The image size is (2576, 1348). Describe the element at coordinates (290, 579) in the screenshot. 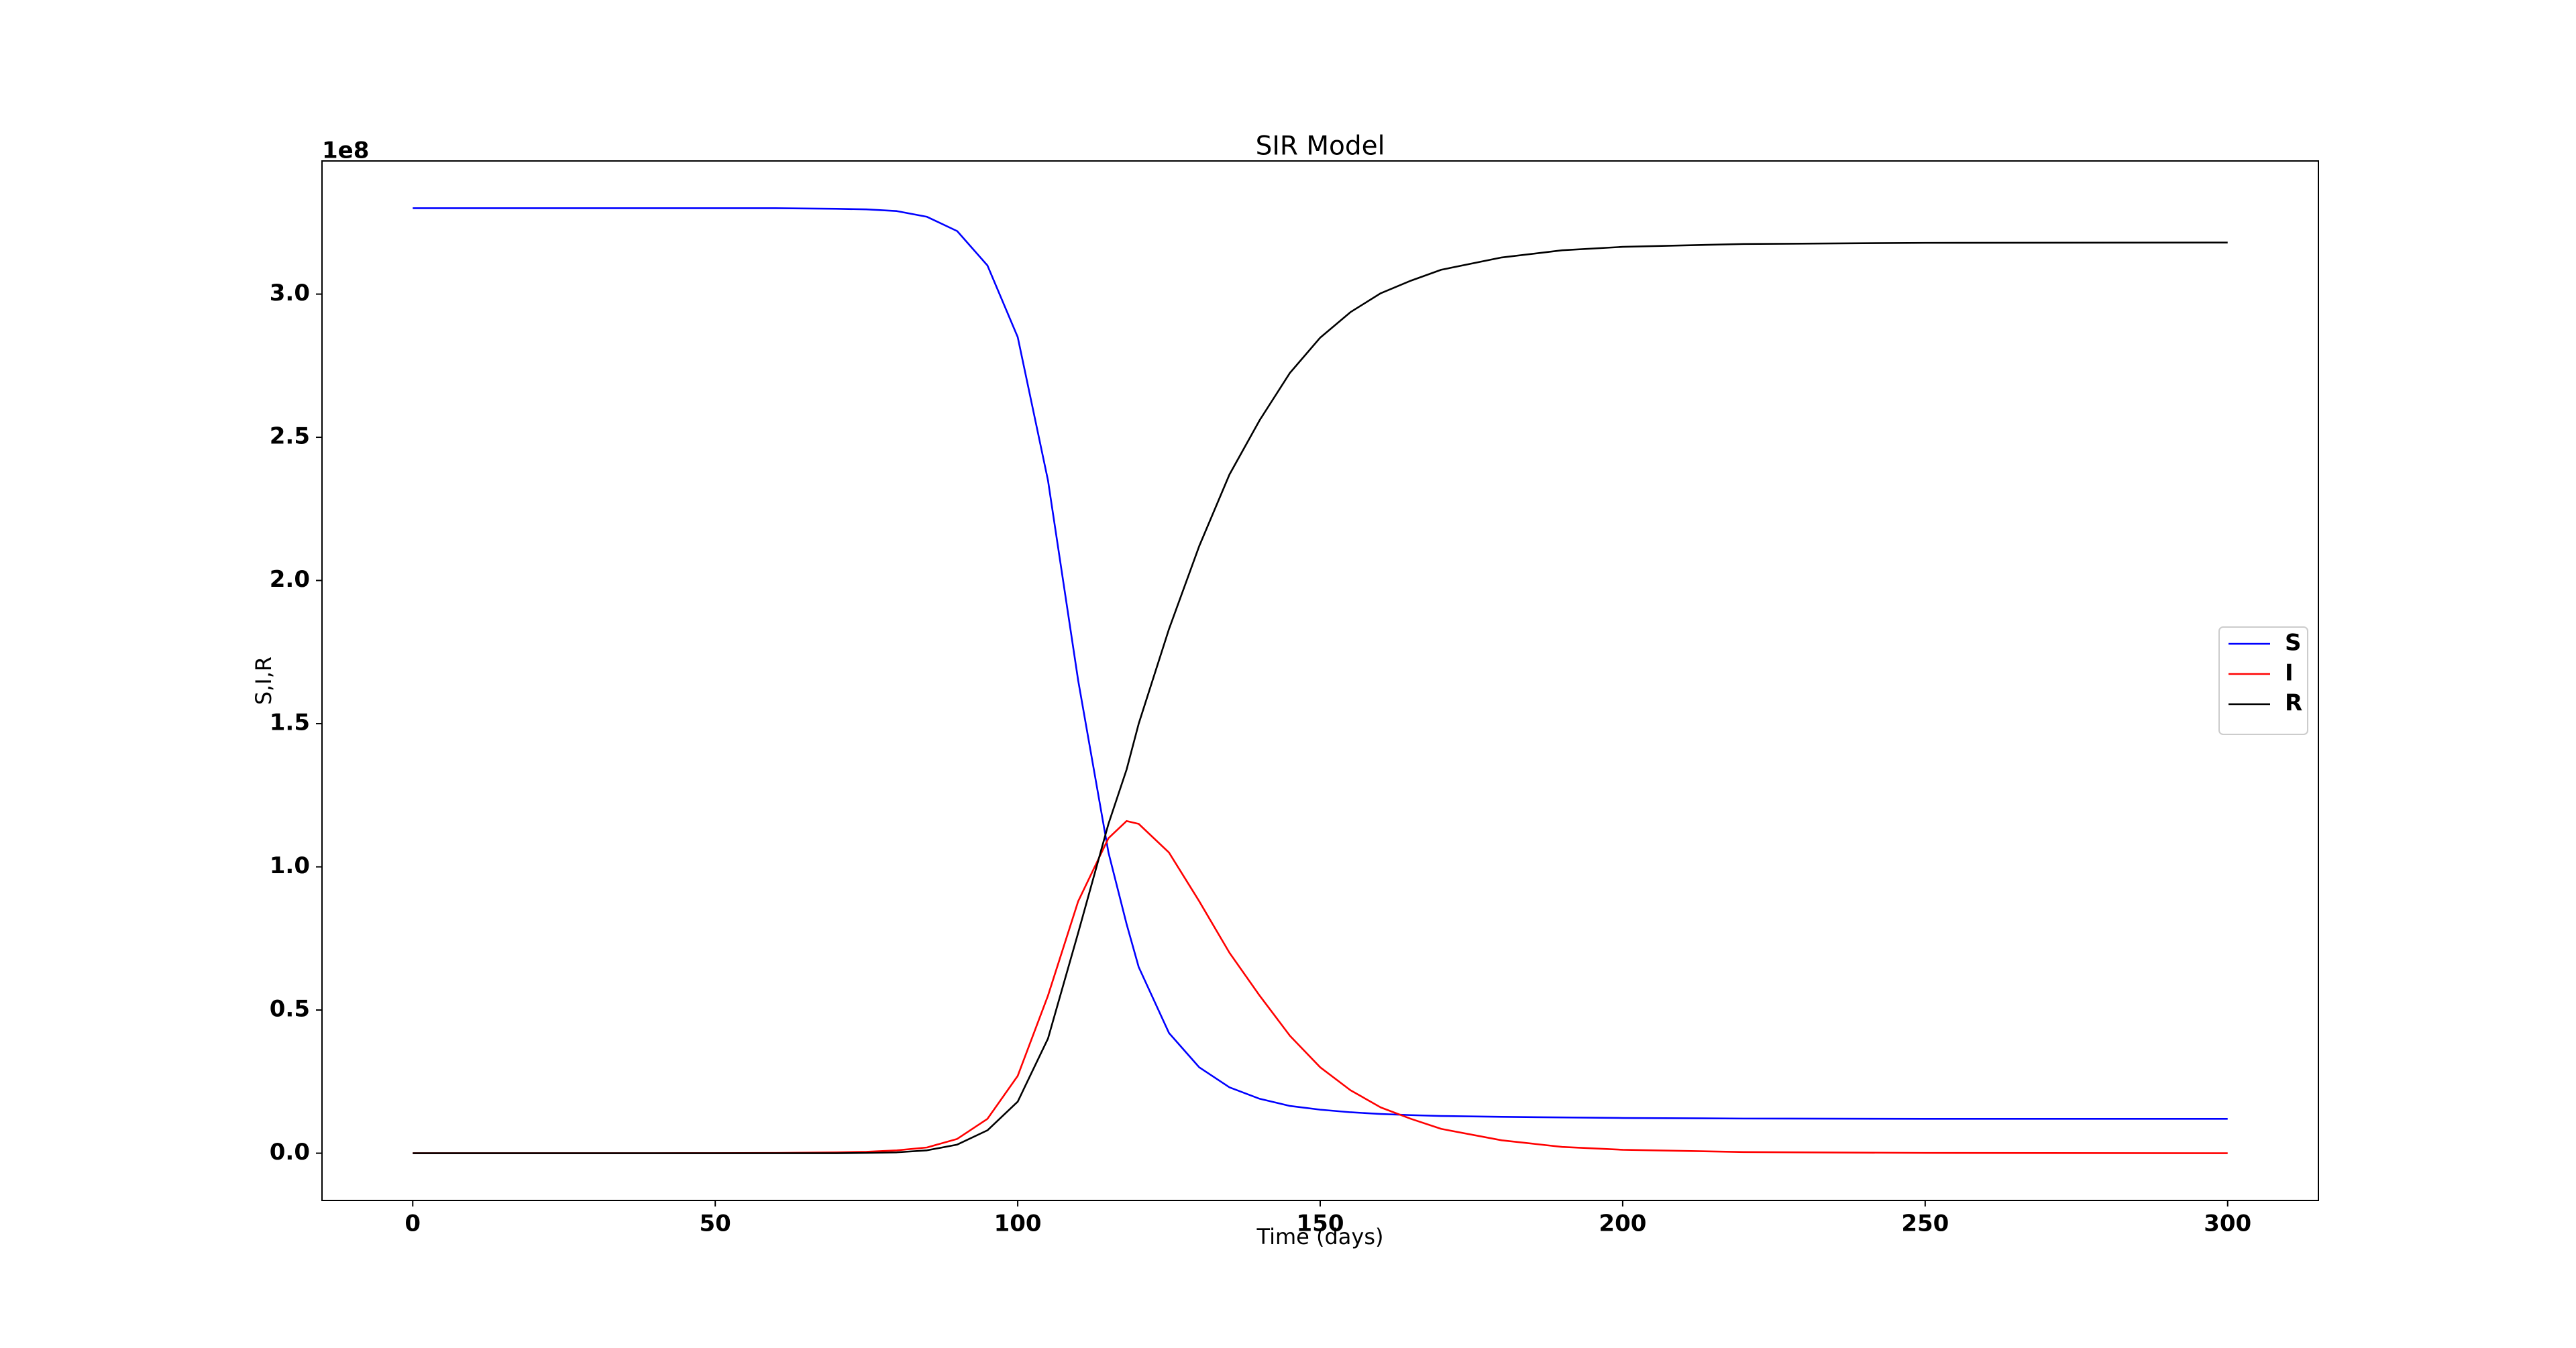

I see `y-tick-label: 2.0` at that location.